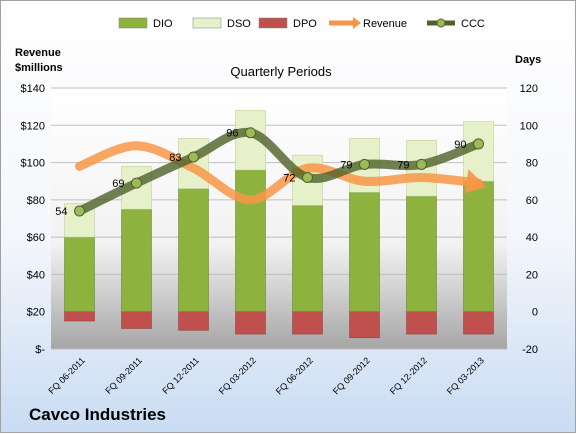 The image size is (576, 434). What do you see at coordinates (163, 24) in the screenshot?
I see `legend-label-dio: DIO` at bounding box center [163, 24].